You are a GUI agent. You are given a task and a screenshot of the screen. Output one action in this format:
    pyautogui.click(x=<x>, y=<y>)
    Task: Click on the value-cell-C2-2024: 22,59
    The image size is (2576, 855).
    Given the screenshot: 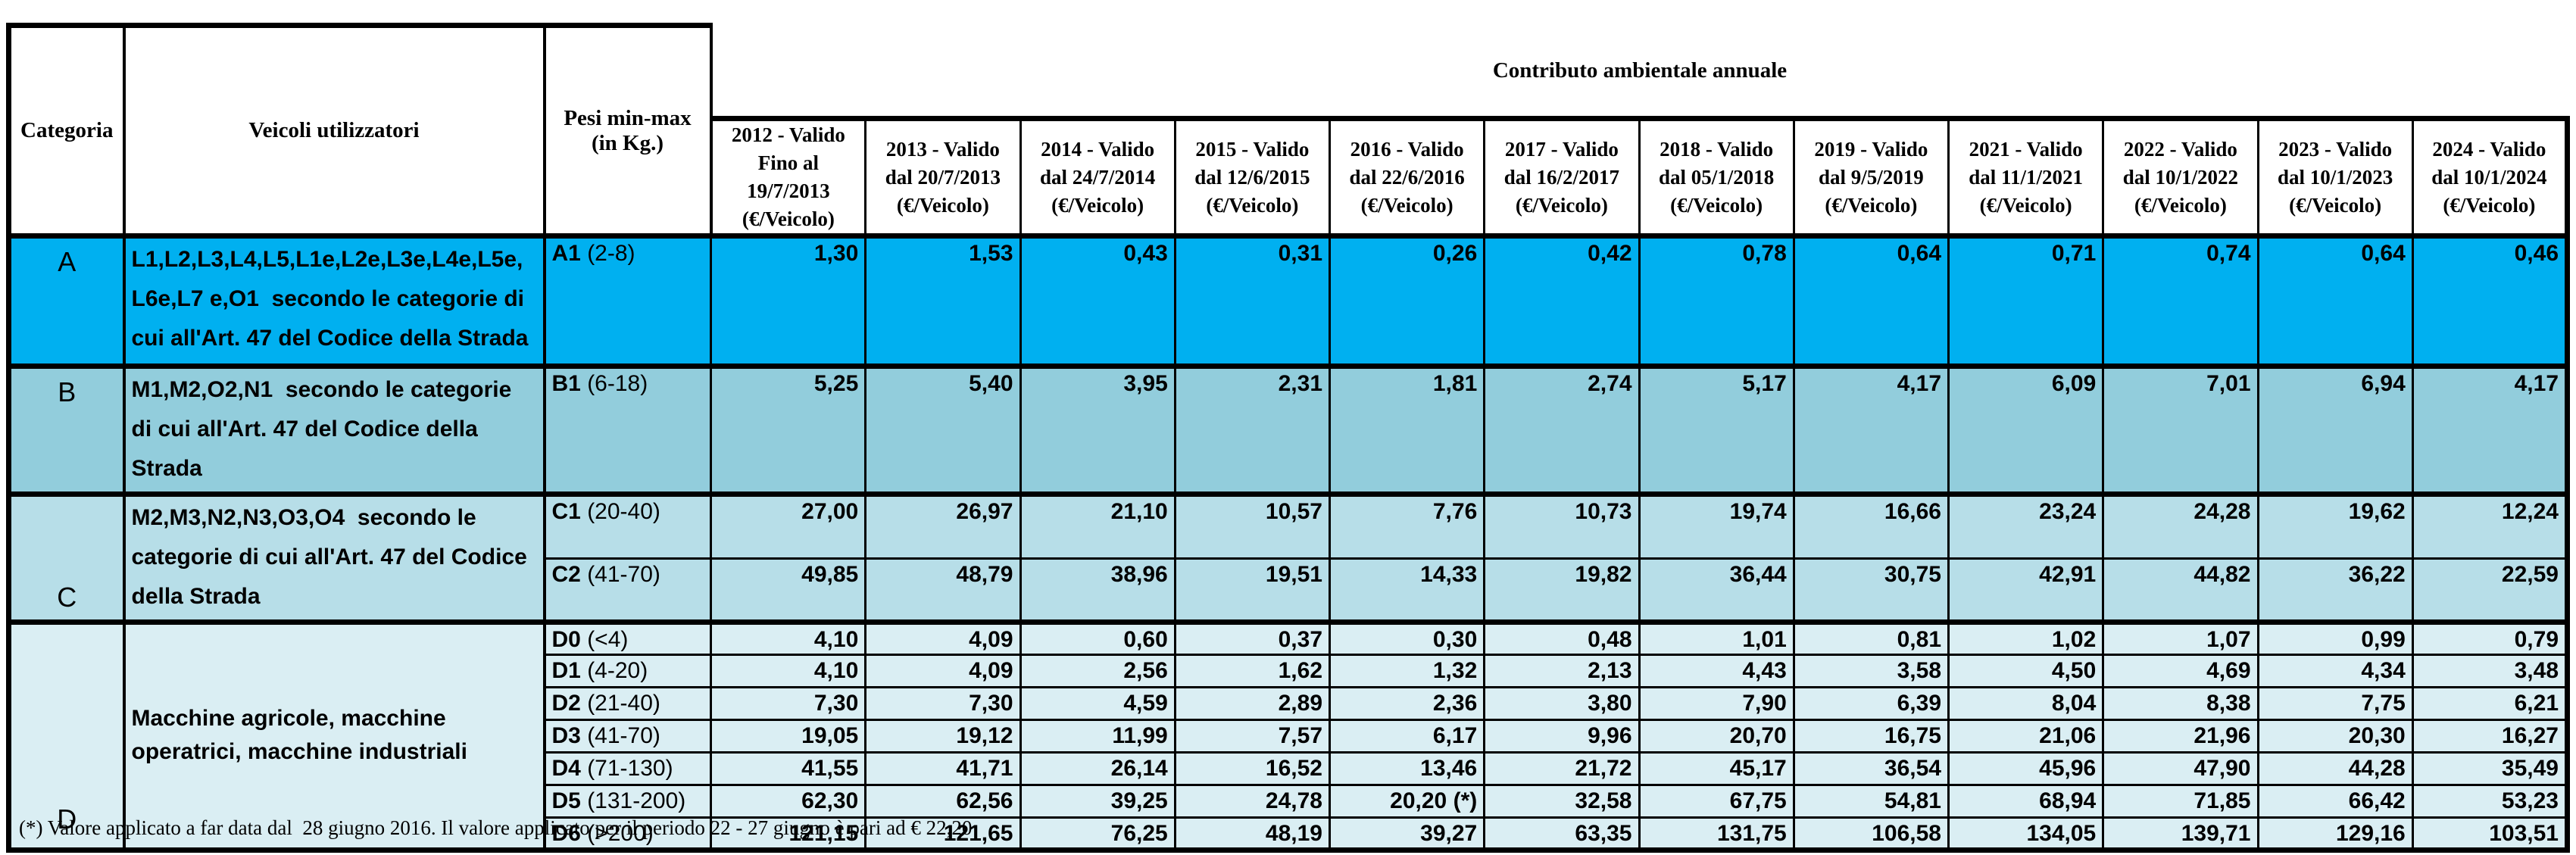 What is the action you would take?
    pyautogui.click(x=2491, y=590)
    